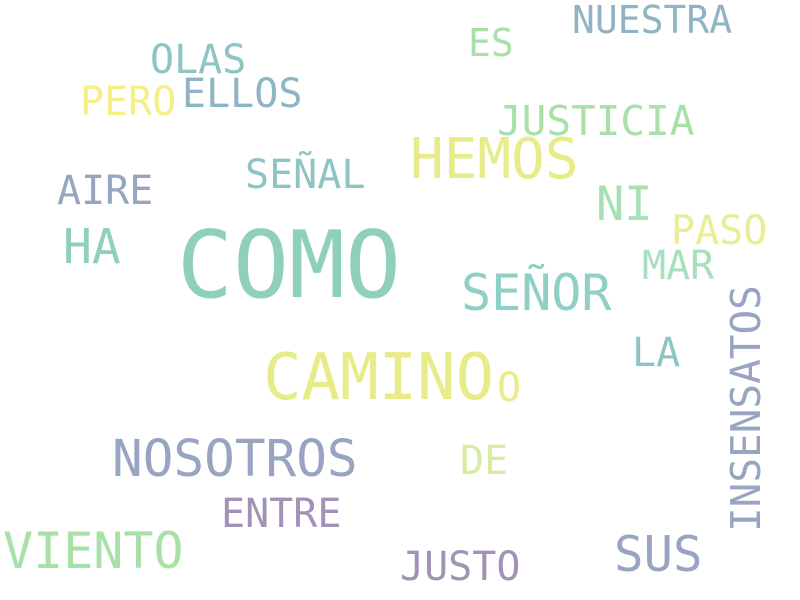  Describe the element at coordinates (379, 378) in the screenshot. I see `word-camino: CAMINO` at that location.